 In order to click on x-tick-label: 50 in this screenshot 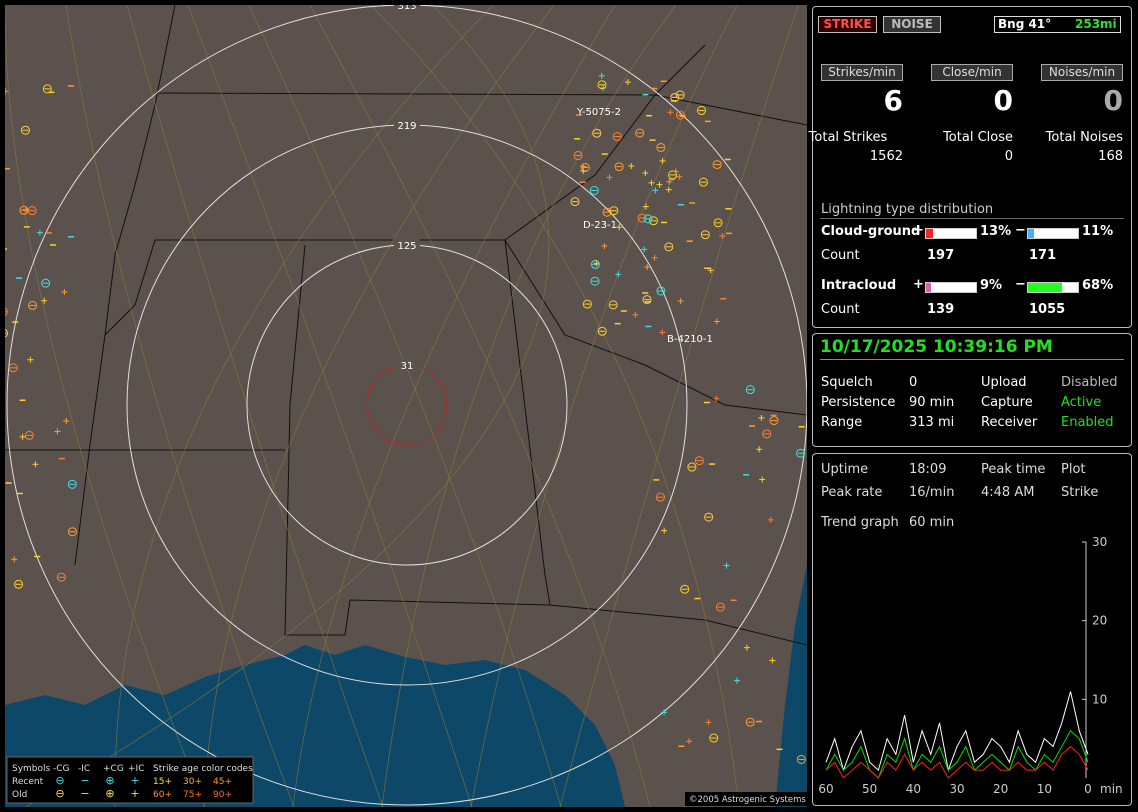, I will do `click(869, 789)`.